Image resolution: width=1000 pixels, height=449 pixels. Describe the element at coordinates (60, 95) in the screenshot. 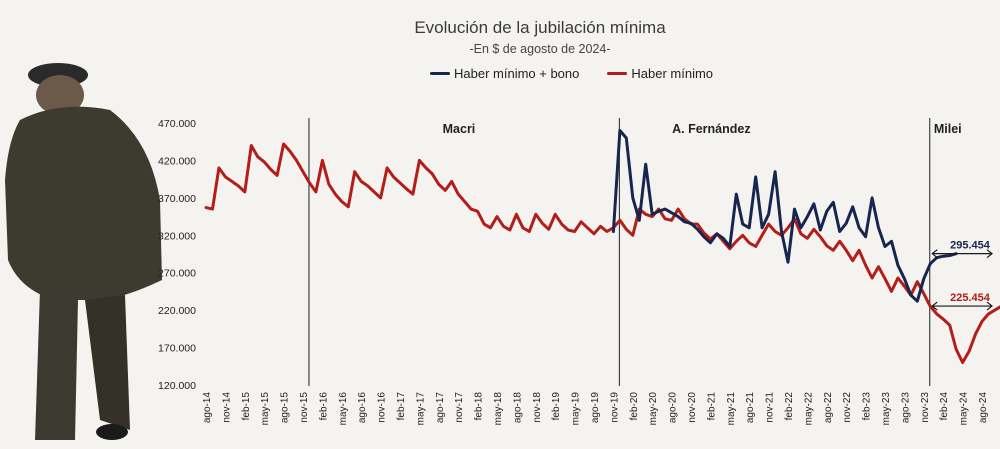

I see `head-shape` at that location.